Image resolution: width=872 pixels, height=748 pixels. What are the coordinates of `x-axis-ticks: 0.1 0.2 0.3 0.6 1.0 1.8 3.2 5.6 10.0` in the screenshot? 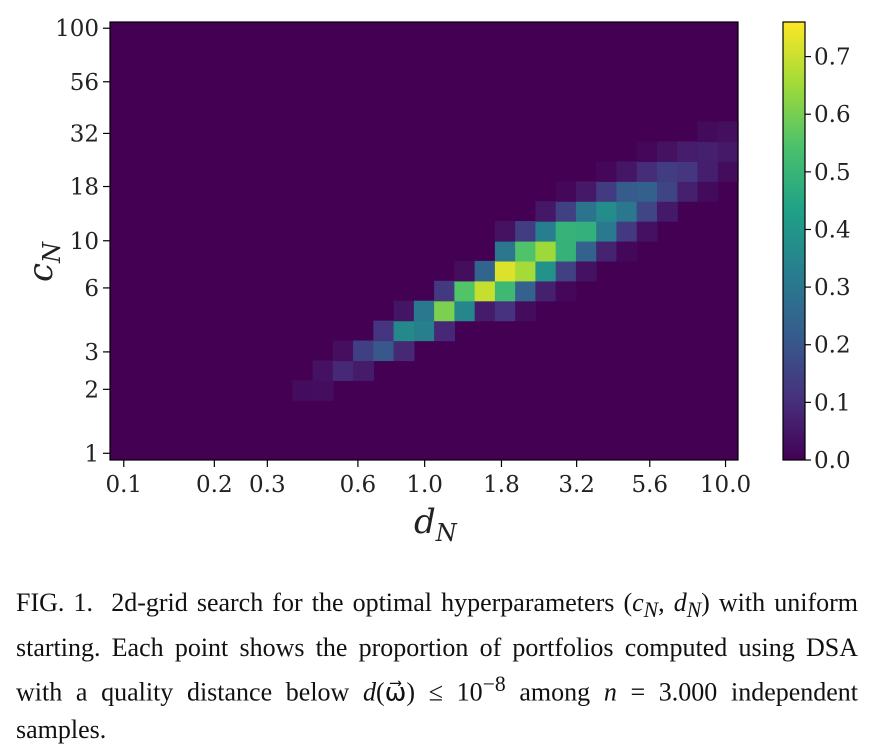 It's located at (428, 479).